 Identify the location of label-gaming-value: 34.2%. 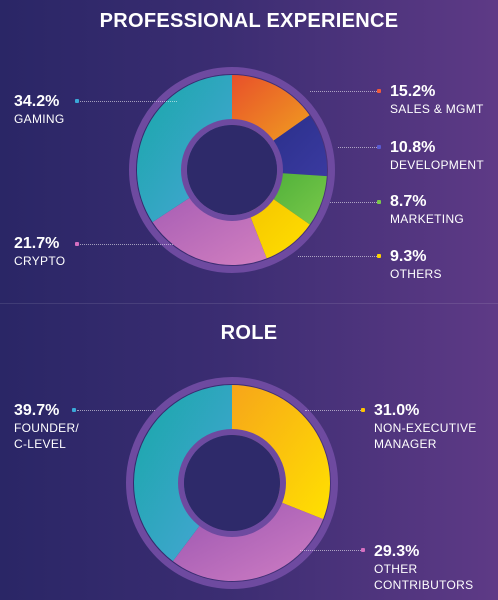
(37, 101).